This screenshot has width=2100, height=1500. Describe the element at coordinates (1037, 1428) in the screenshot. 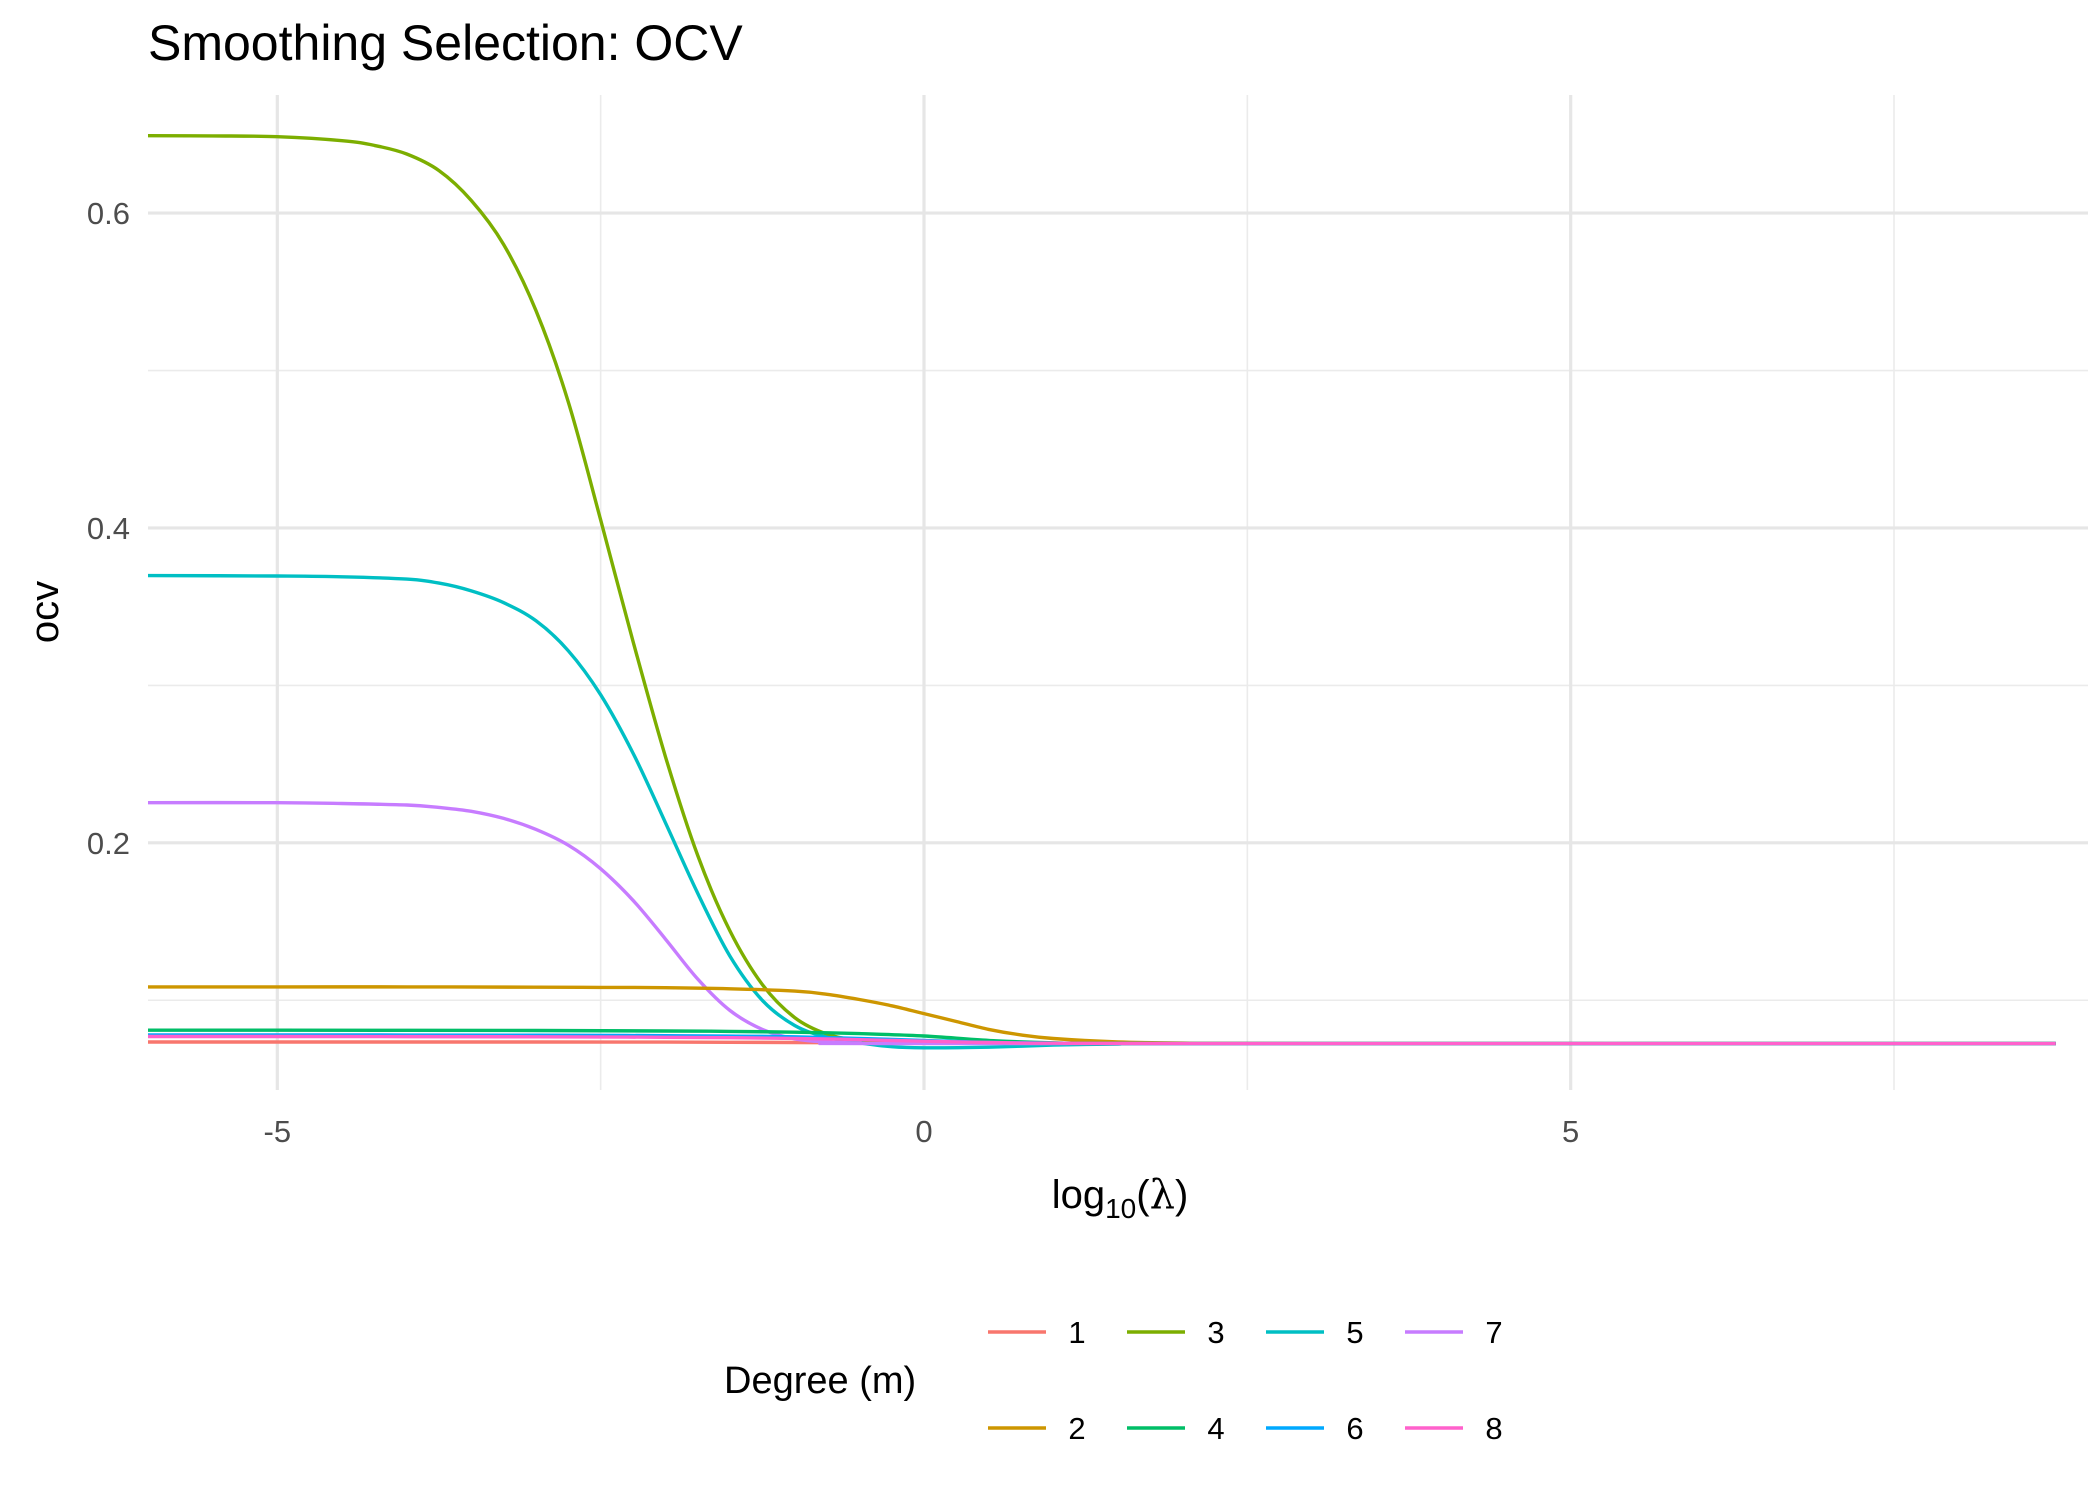

I see `legend-item-degree-2: 2` at that location.